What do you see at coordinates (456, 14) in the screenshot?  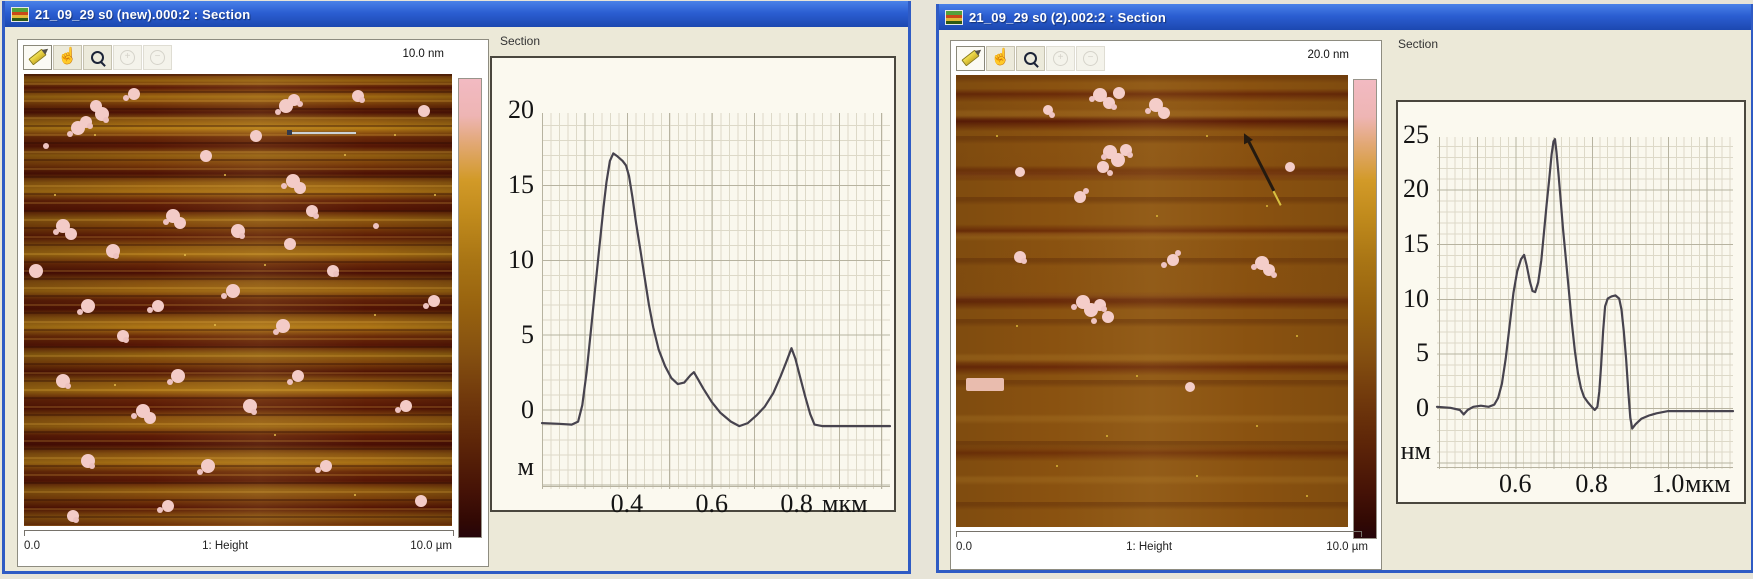 I see `titlebar: 21_09_29 s0 (new).000:2 : Section` at bounding box center [456, 14].